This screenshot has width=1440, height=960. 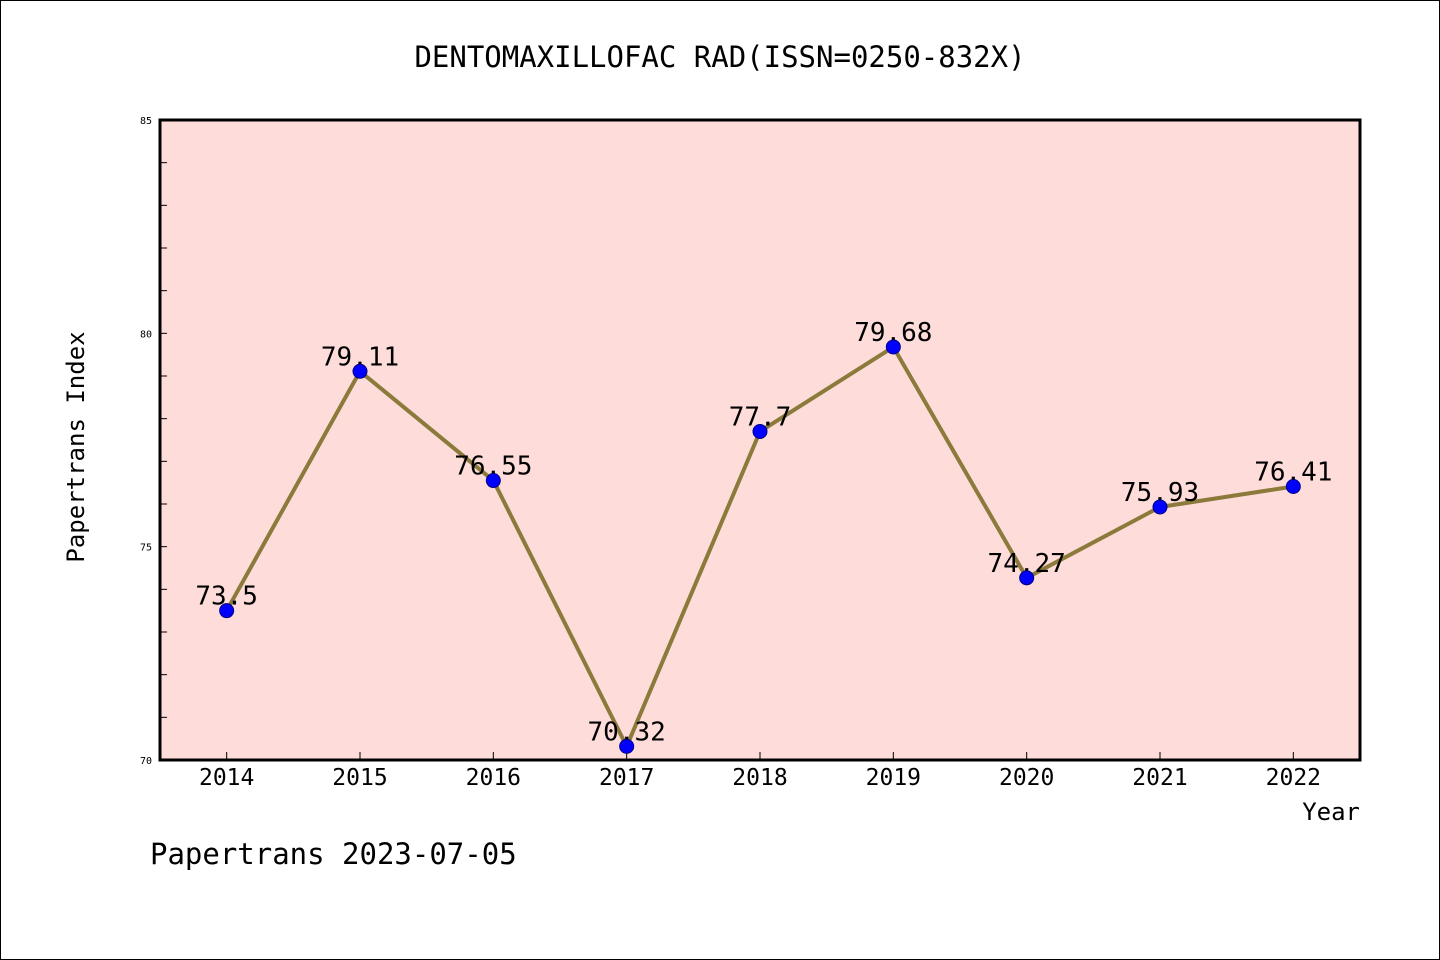 What do you see at coordinates (146, 334) in the screenshot?
I see `y-tick-label: 80` at bounding box center [146, 334].